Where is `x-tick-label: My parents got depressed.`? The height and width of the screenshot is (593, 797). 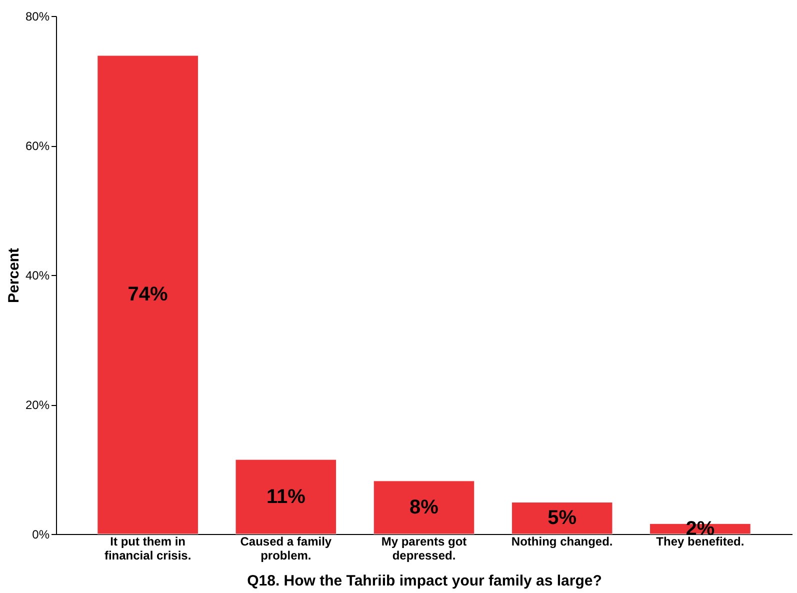 x-tick-label: My parents got depressed. is located at coordinates (424, 548).